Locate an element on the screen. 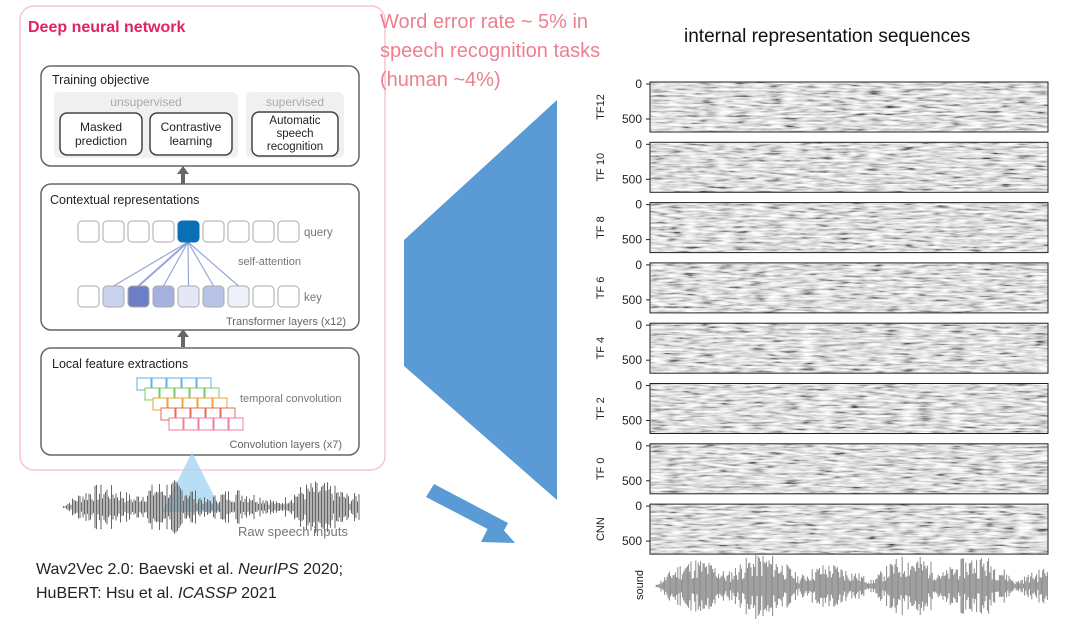 The height and width of the screenshot is (623, 1080). masked-prediction-box is located at coordinates (101, 134).